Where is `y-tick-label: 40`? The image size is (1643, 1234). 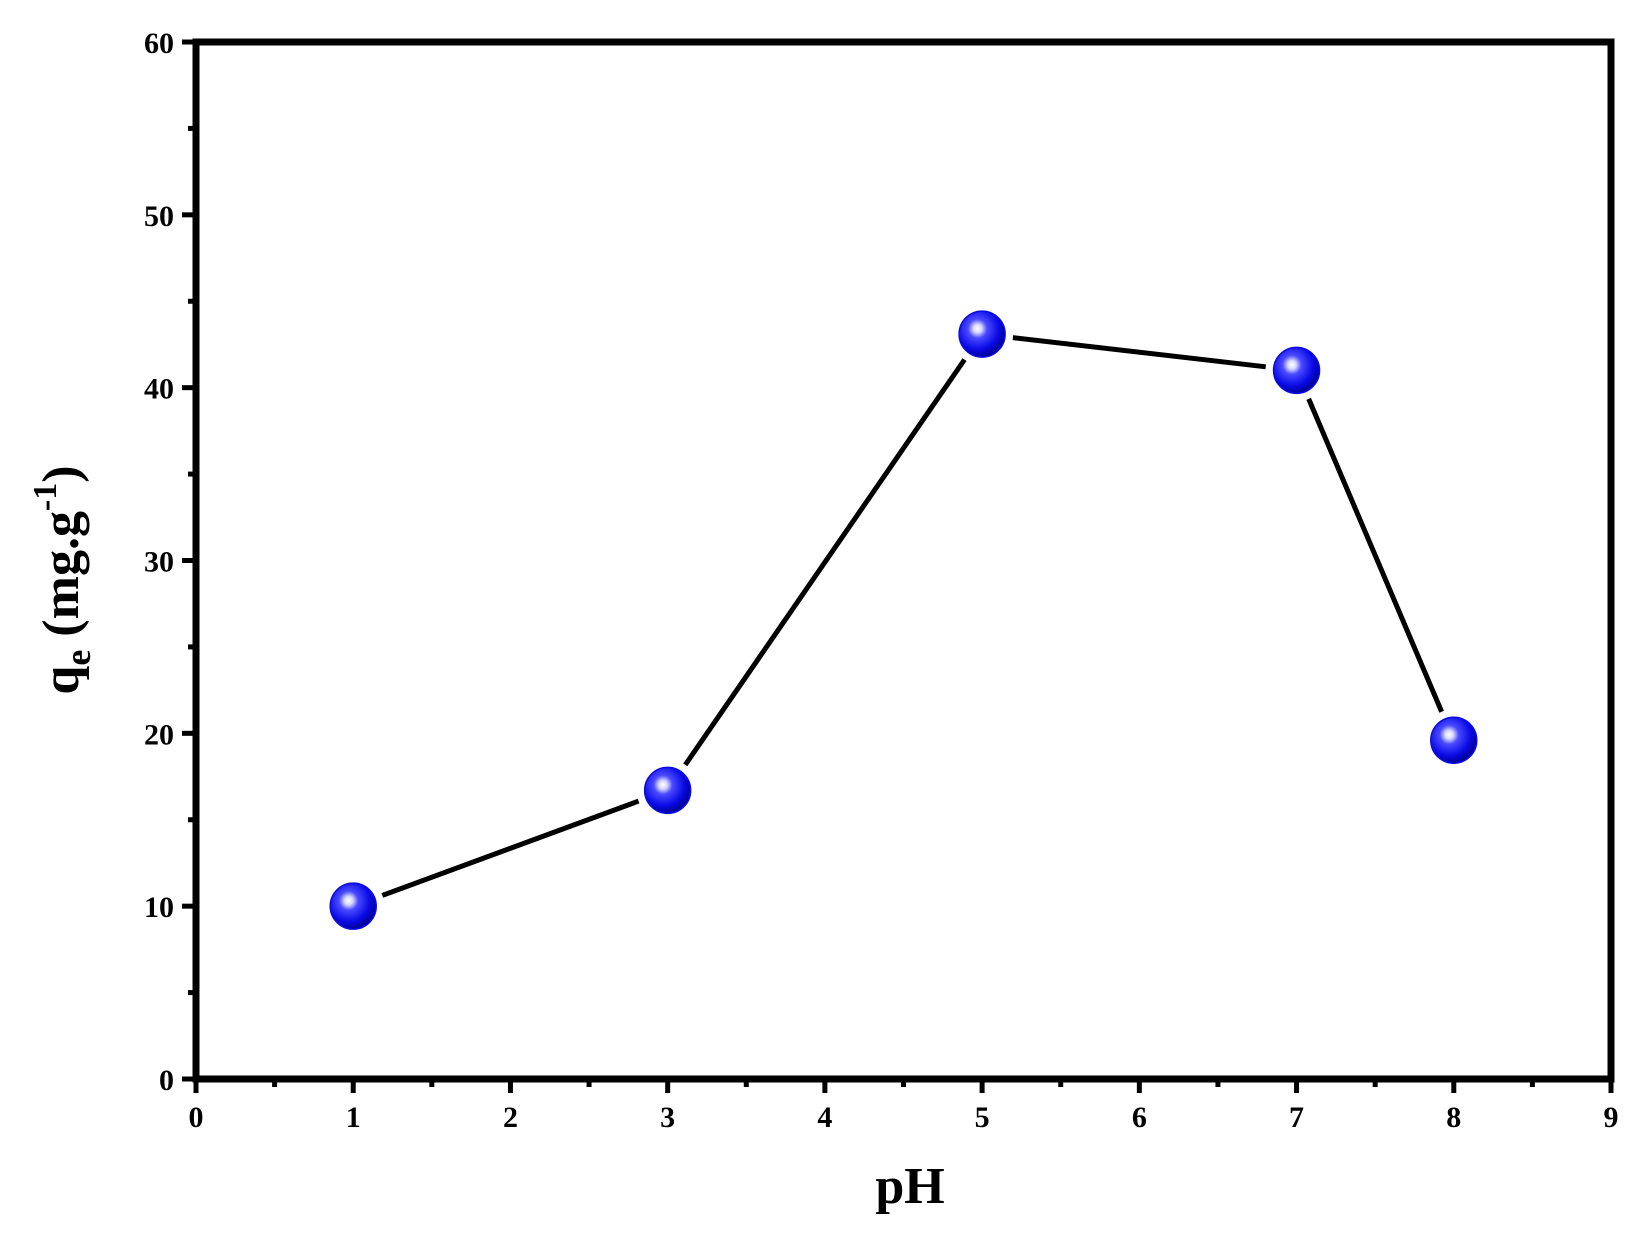 y-tick-label: 40 is located at coordinates (159, 389).